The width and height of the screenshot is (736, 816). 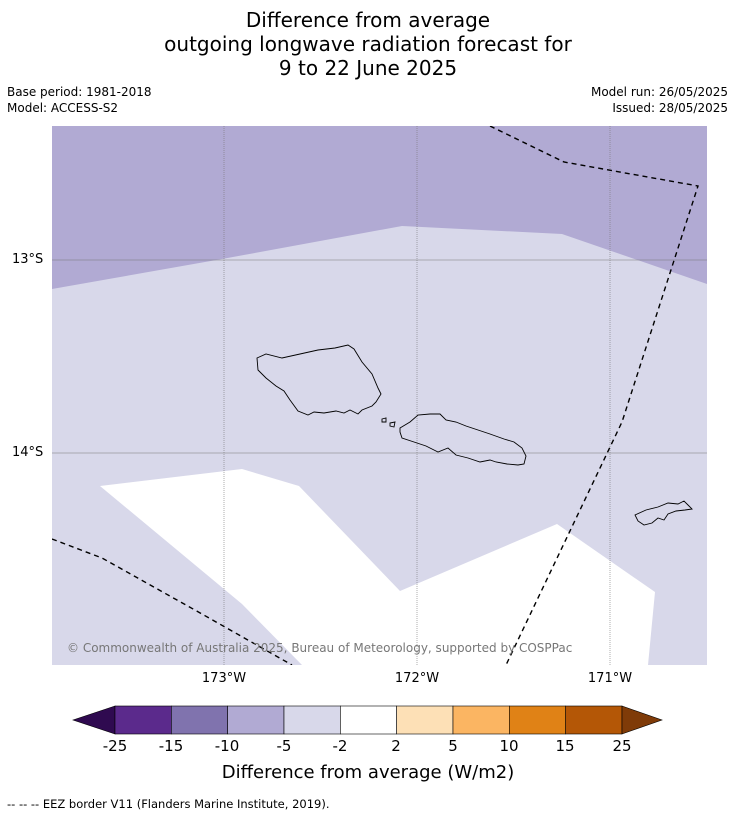 What do you see at coordinates (663, 513) in the screenshot?
I see `tutuila-island` at bounding box center [663, 513].